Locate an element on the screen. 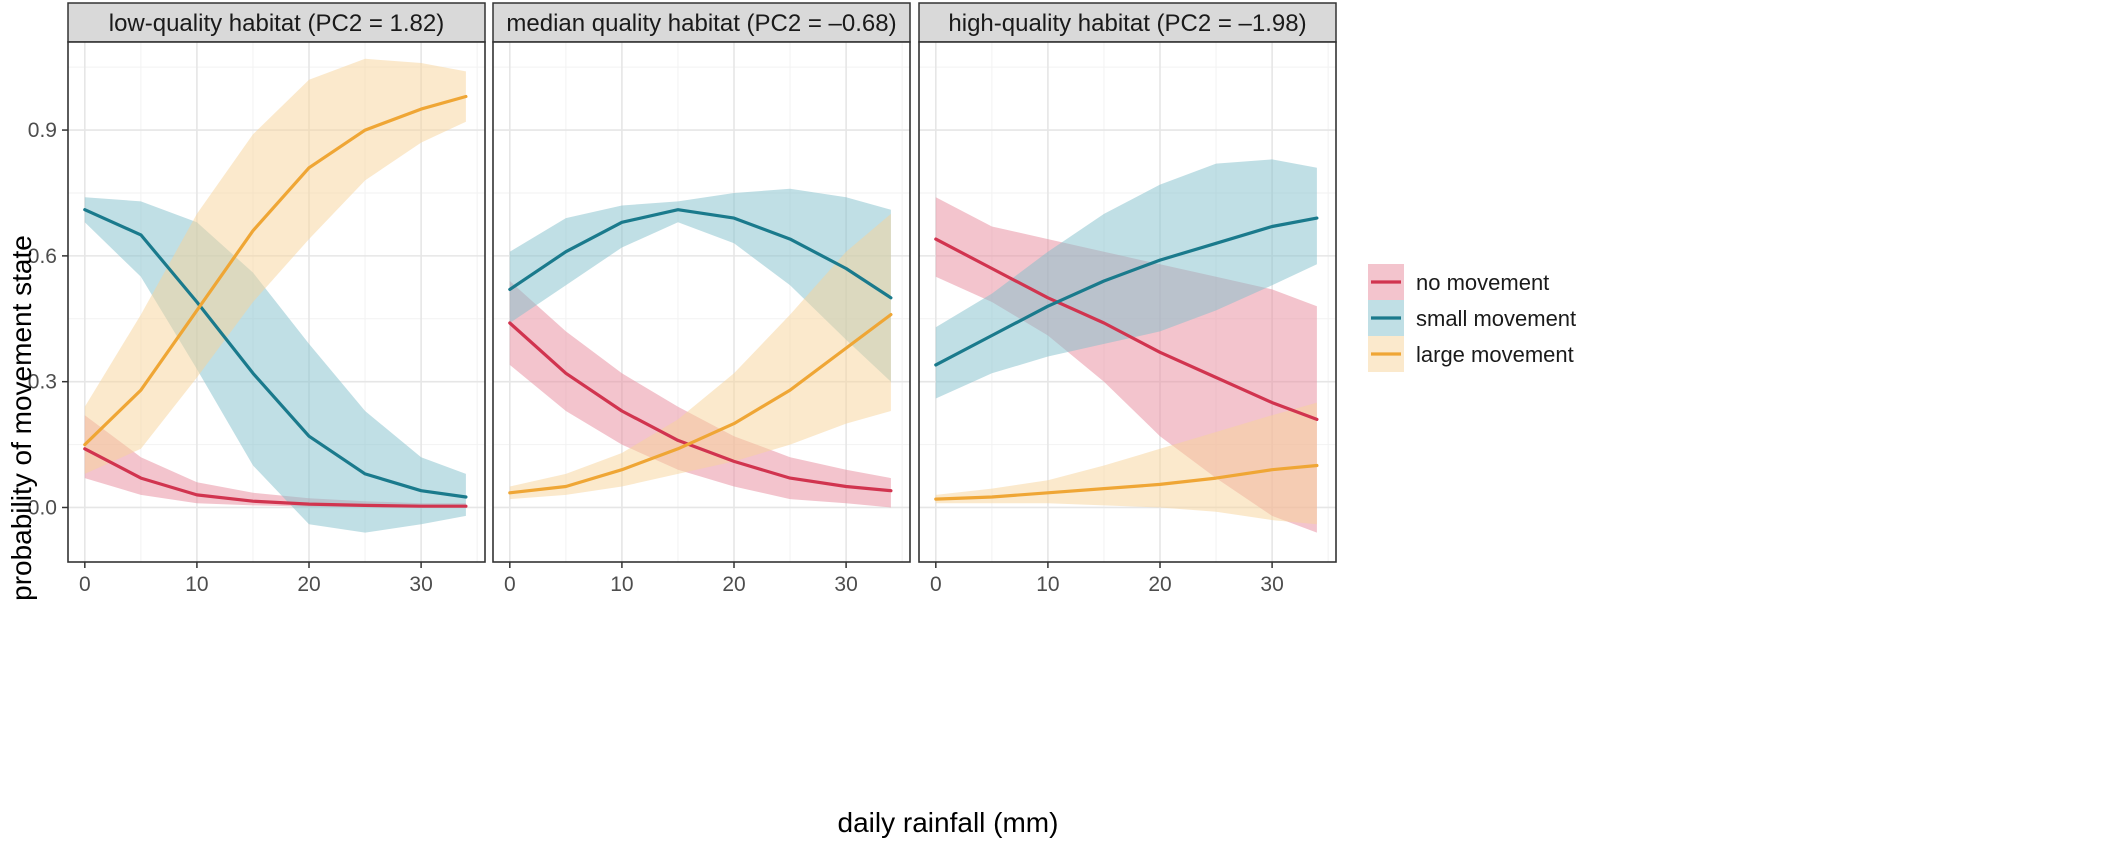 The image size is (2128, 849). y-axis-title: probability of movement state is located at coordinates (21, 418).